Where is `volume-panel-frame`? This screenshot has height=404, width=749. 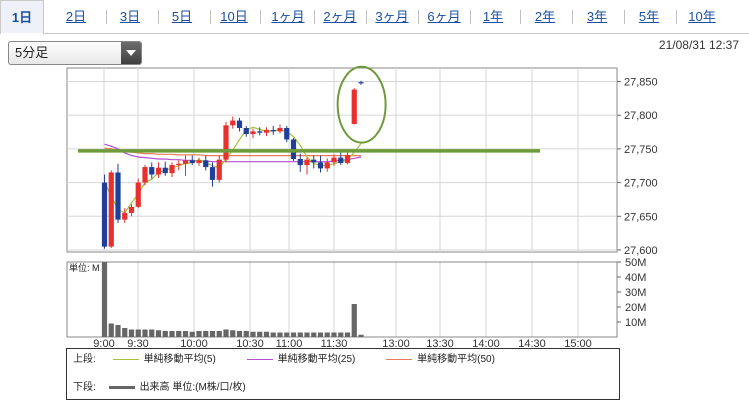
volume-panel-frame is located at coordinates (342, 299).